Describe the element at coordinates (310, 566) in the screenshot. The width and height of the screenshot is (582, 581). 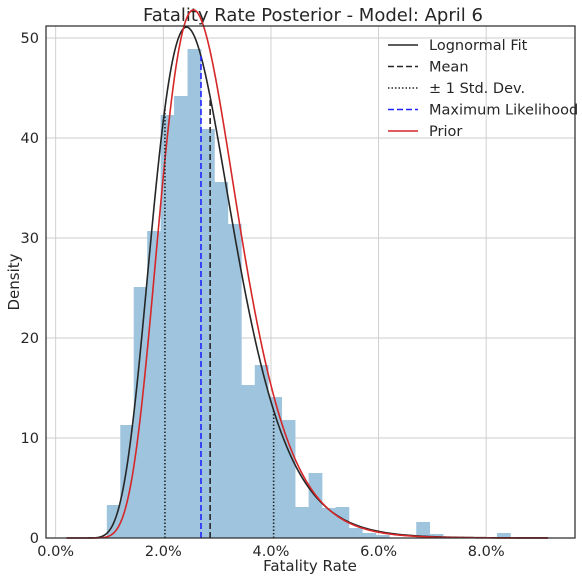
I see `x-axis-label: Fatality Rate` at that location.